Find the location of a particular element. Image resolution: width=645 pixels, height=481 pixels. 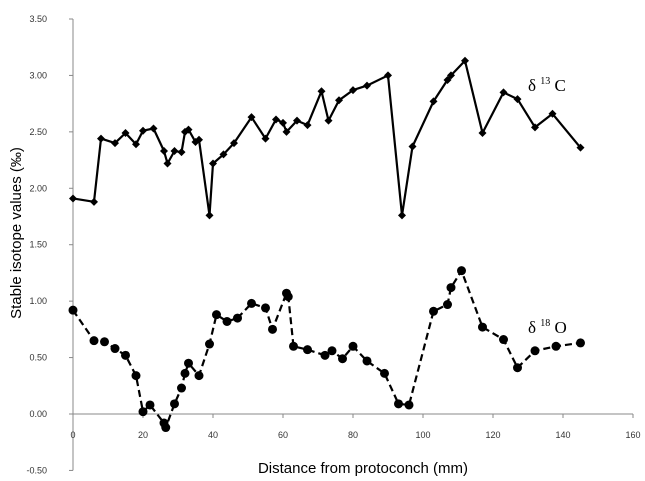

y-tick-label: 1.00 is located at coordinates (38, 301).